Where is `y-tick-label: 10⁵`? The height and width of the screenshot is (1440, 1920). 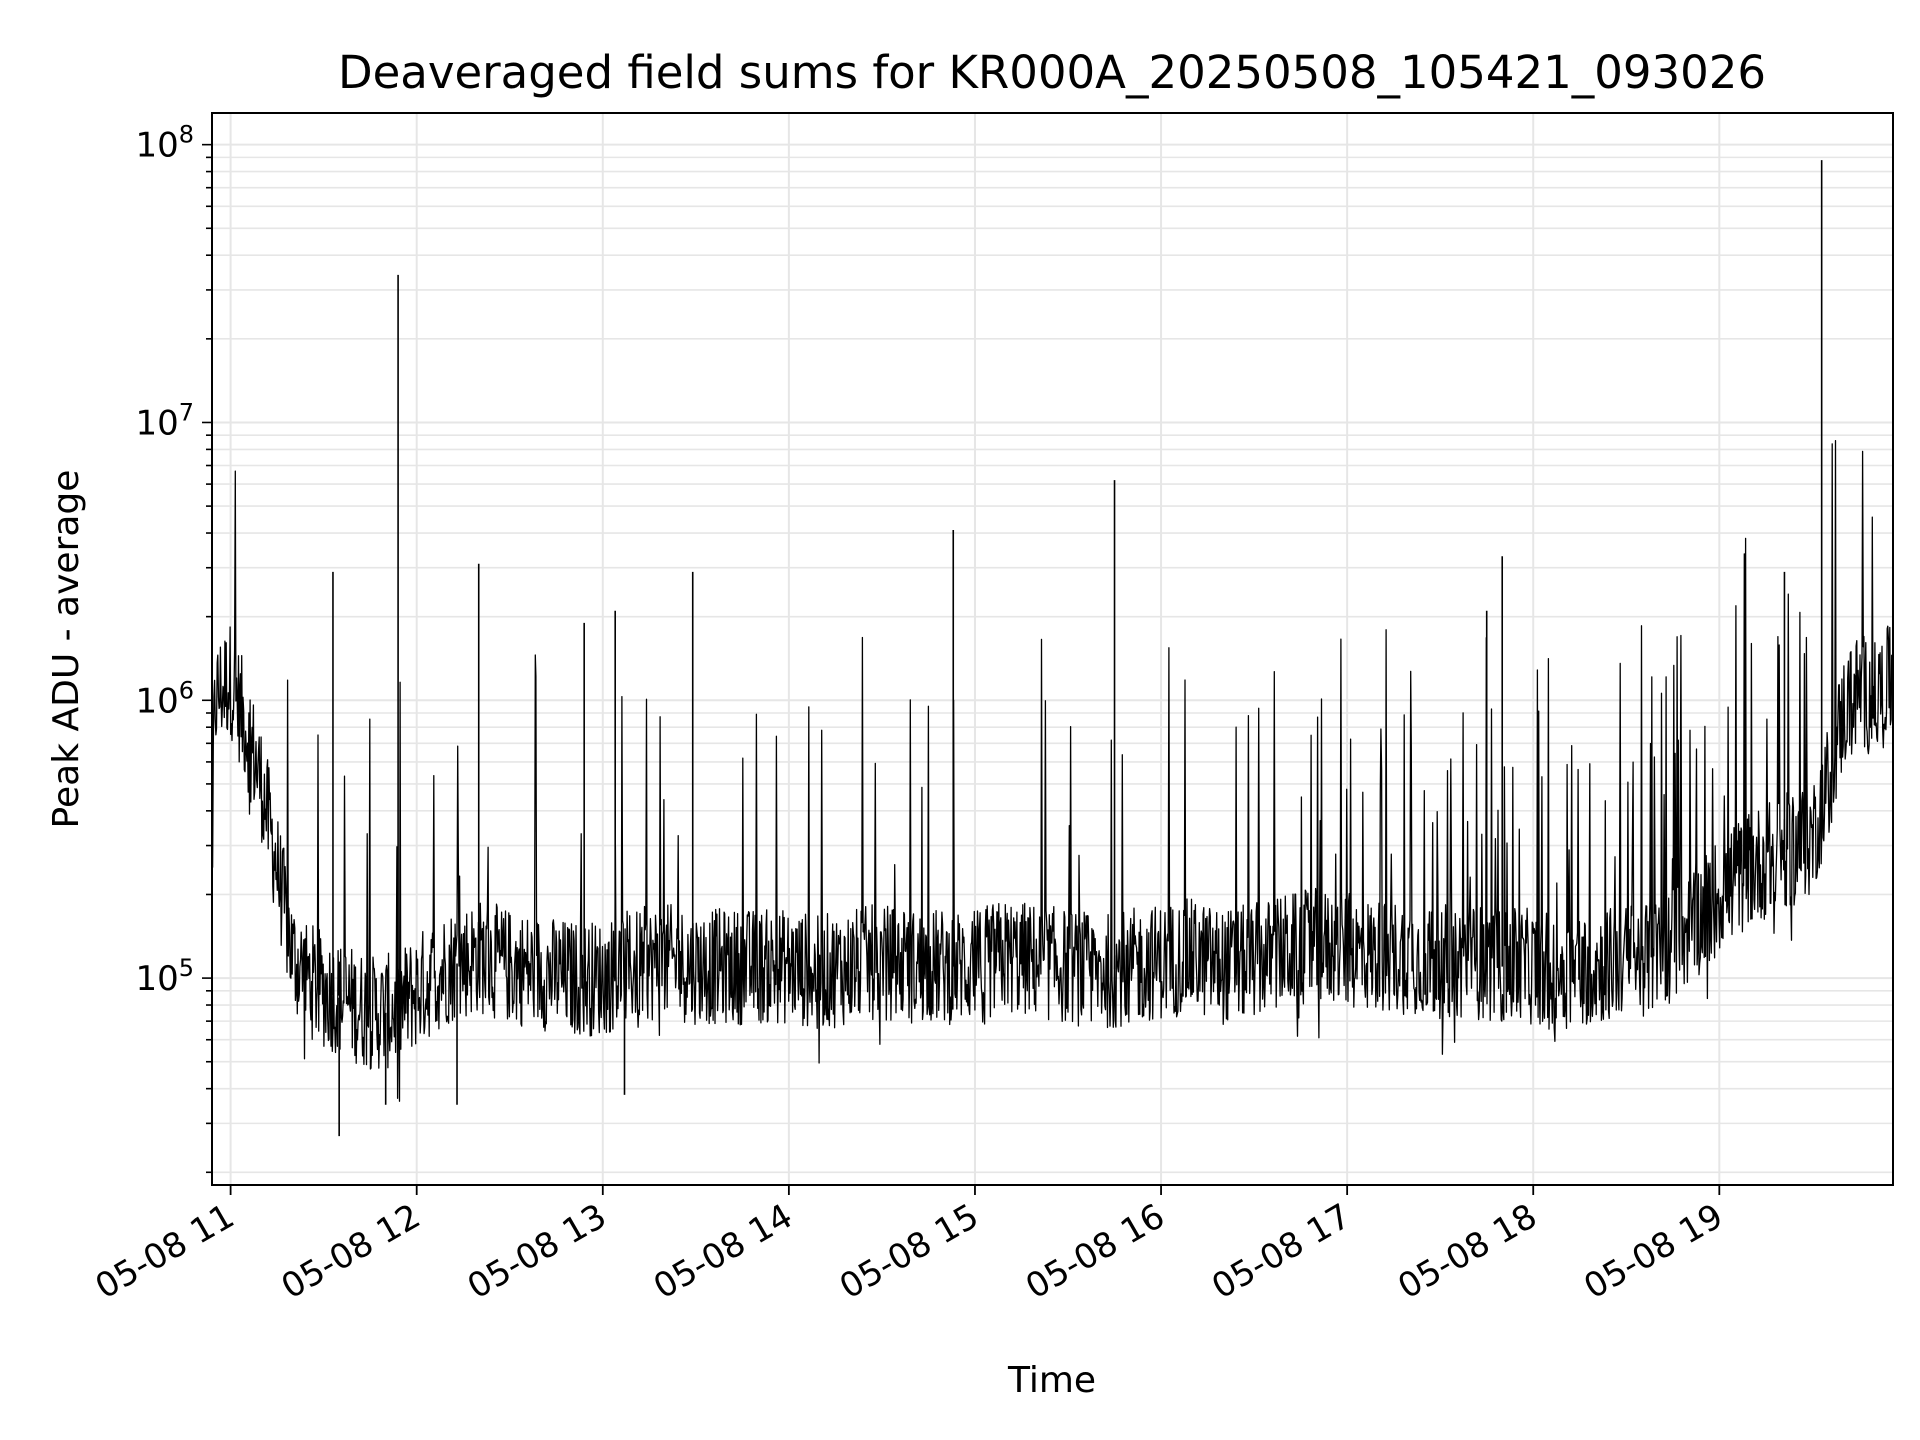
y-tick-label: 10⁵ is located at coordinates (164, 976).